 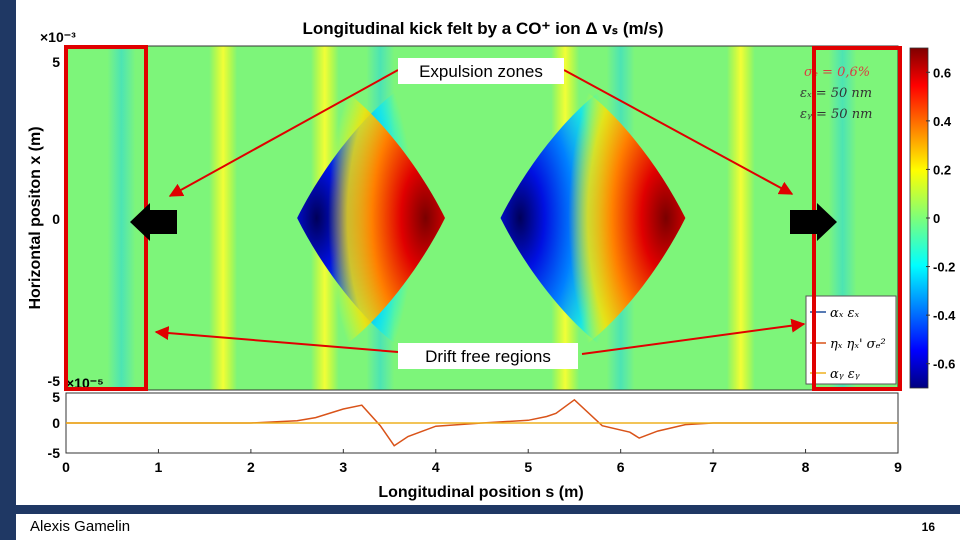 I want to click on legend-box, so click(x=851, y=340).